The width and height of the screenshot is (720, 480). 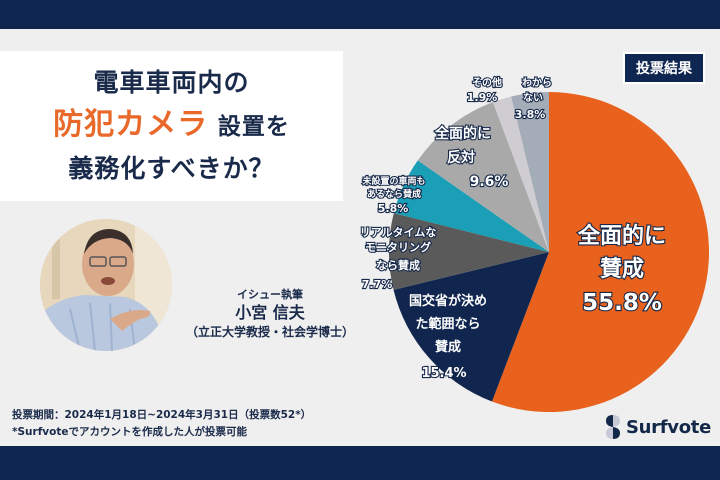 What do you see at coordinates (269, 332) in the screenshot?
I see `author-affiliation: （立正大学教授・社会学博士）` at bounding box center [269, 332].